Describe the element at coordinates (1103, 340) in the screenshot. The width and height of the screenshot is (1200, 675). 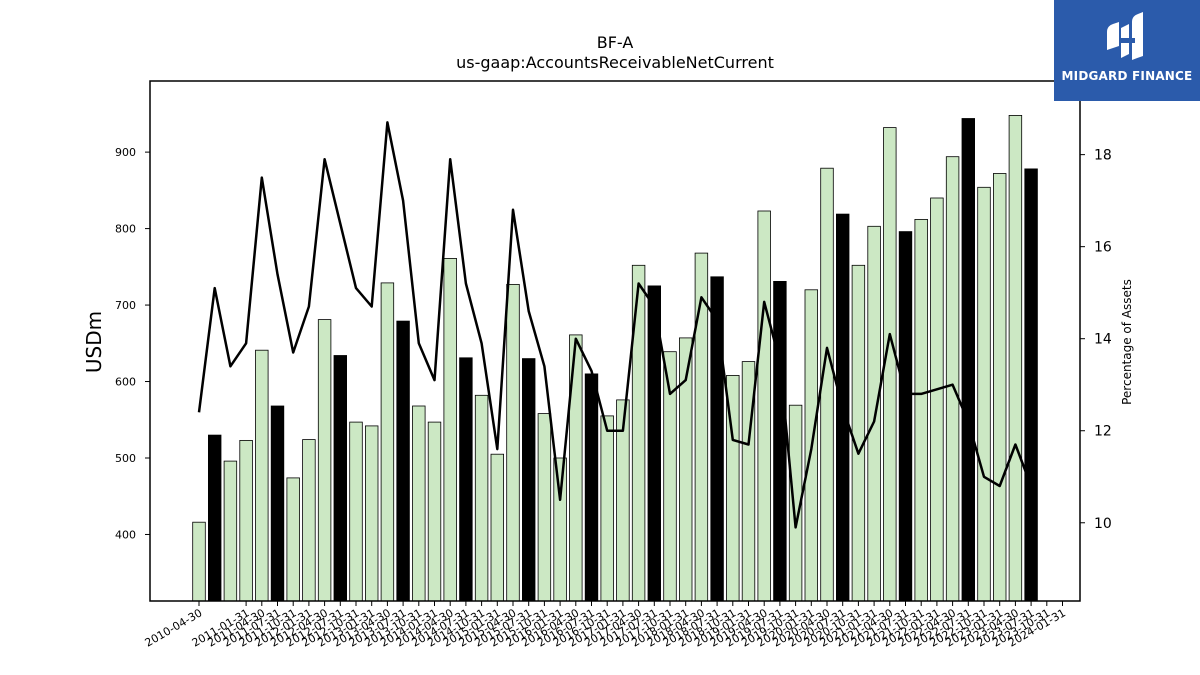
I see `y2-tick-label: 14` at that location.